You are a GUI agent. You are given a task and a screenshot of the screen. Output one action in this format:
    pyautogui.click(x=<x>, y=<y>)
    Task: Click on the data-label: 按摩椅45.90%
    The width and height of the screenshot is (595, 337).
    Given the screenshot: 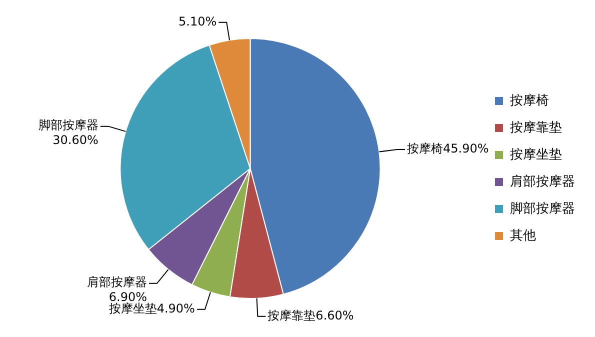 What is the action you would take?
    pyautogui.click(x=448, y=149)
    